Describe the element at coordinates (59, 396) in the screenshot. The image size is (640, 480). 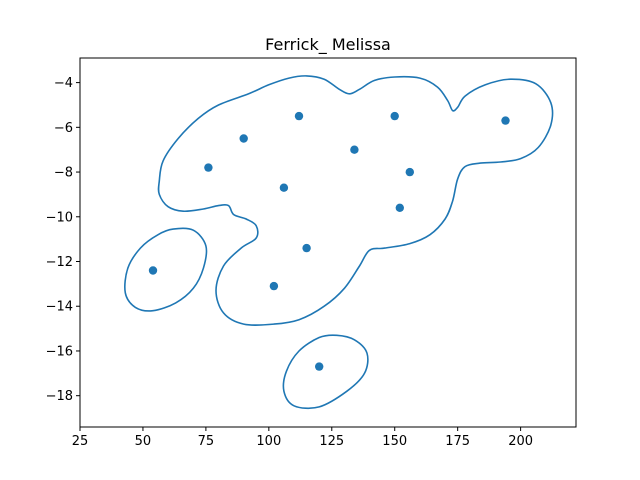
I see `y-tick-label: −18` at that location.